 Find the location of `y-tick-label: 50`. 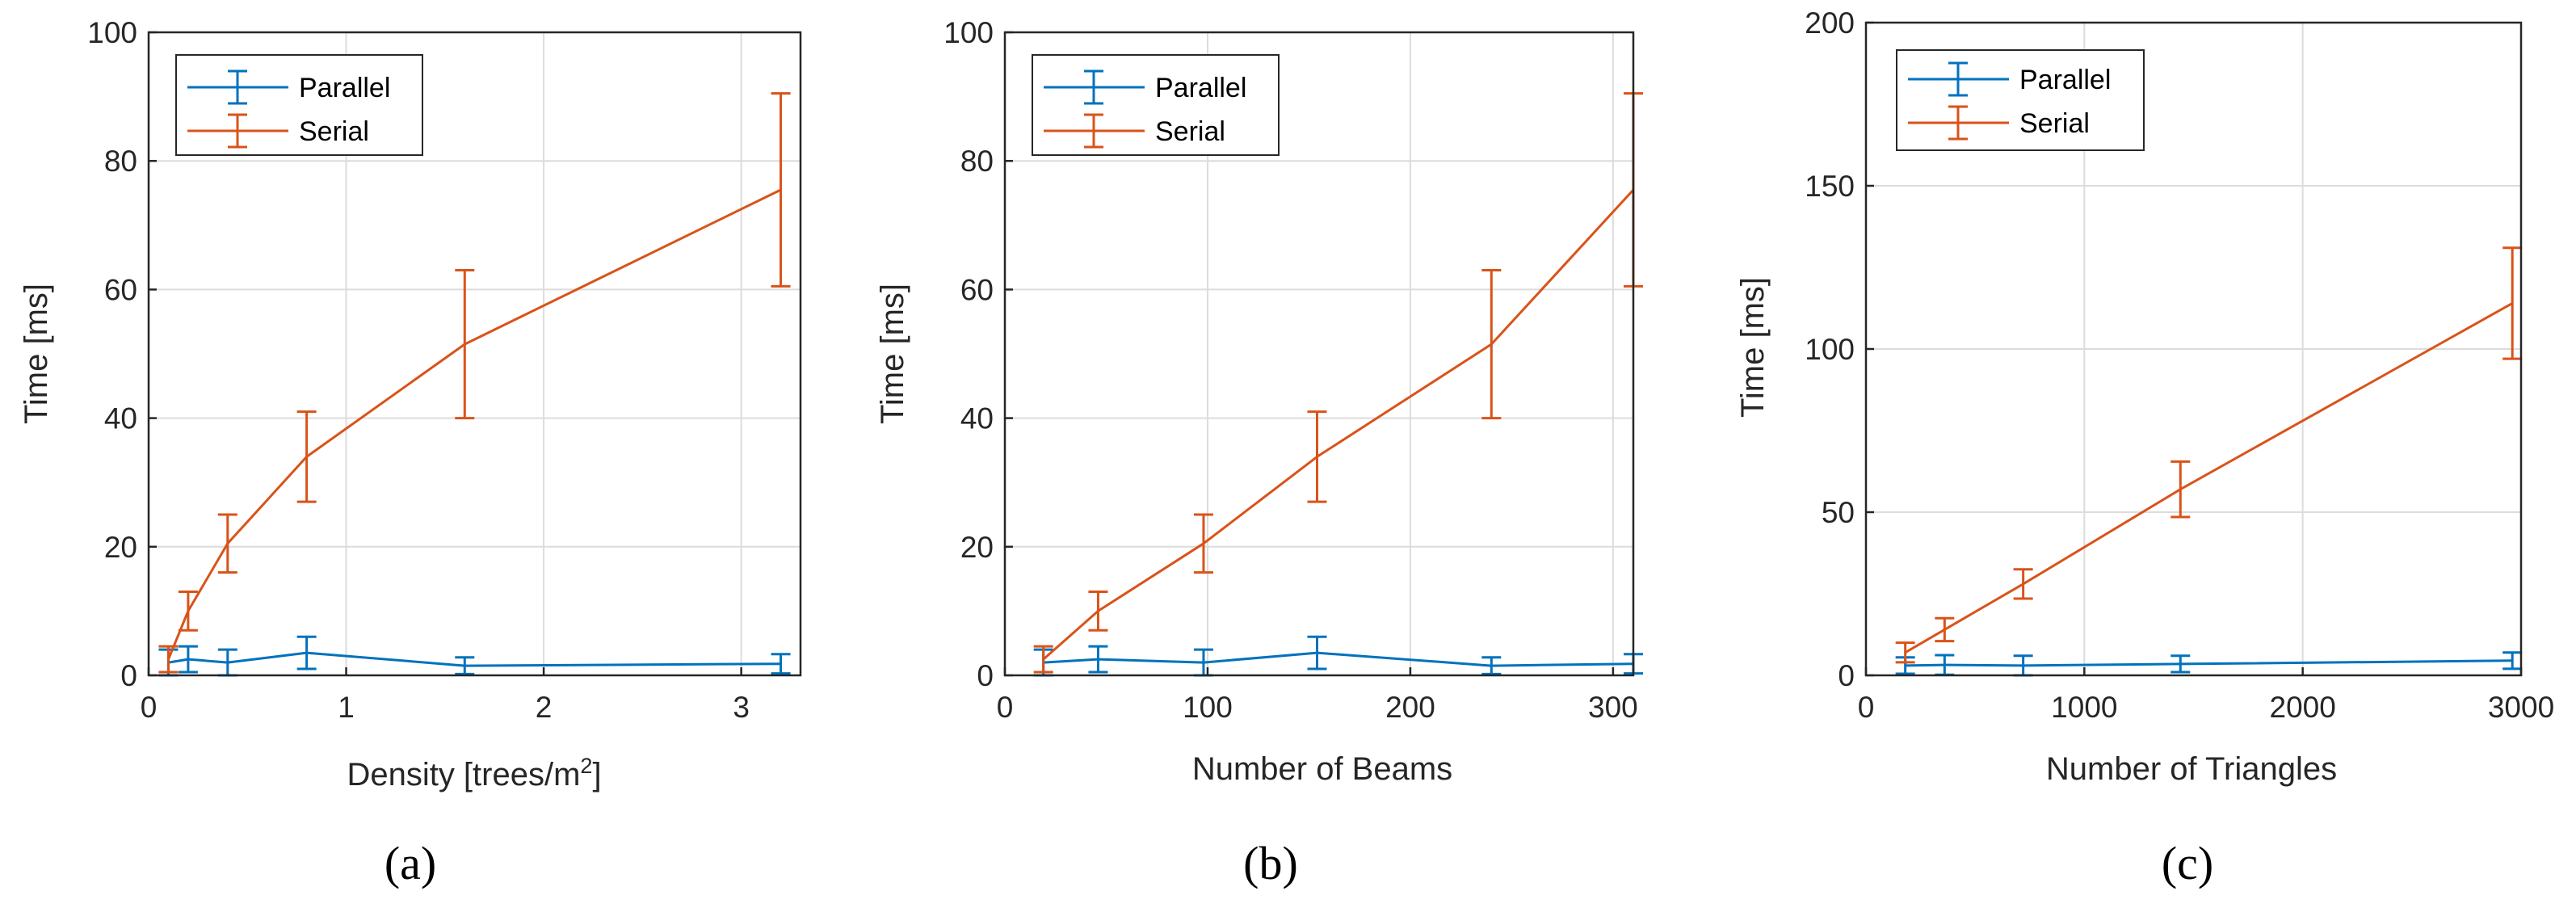

y-tick-label: 50 is located at coordinates (1838, 512).